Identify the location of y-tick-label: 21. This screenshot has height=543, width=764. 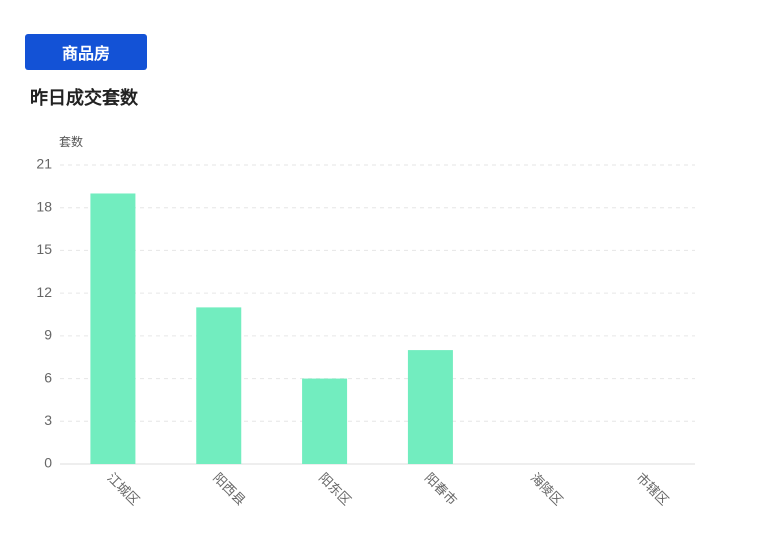
(44, 164).